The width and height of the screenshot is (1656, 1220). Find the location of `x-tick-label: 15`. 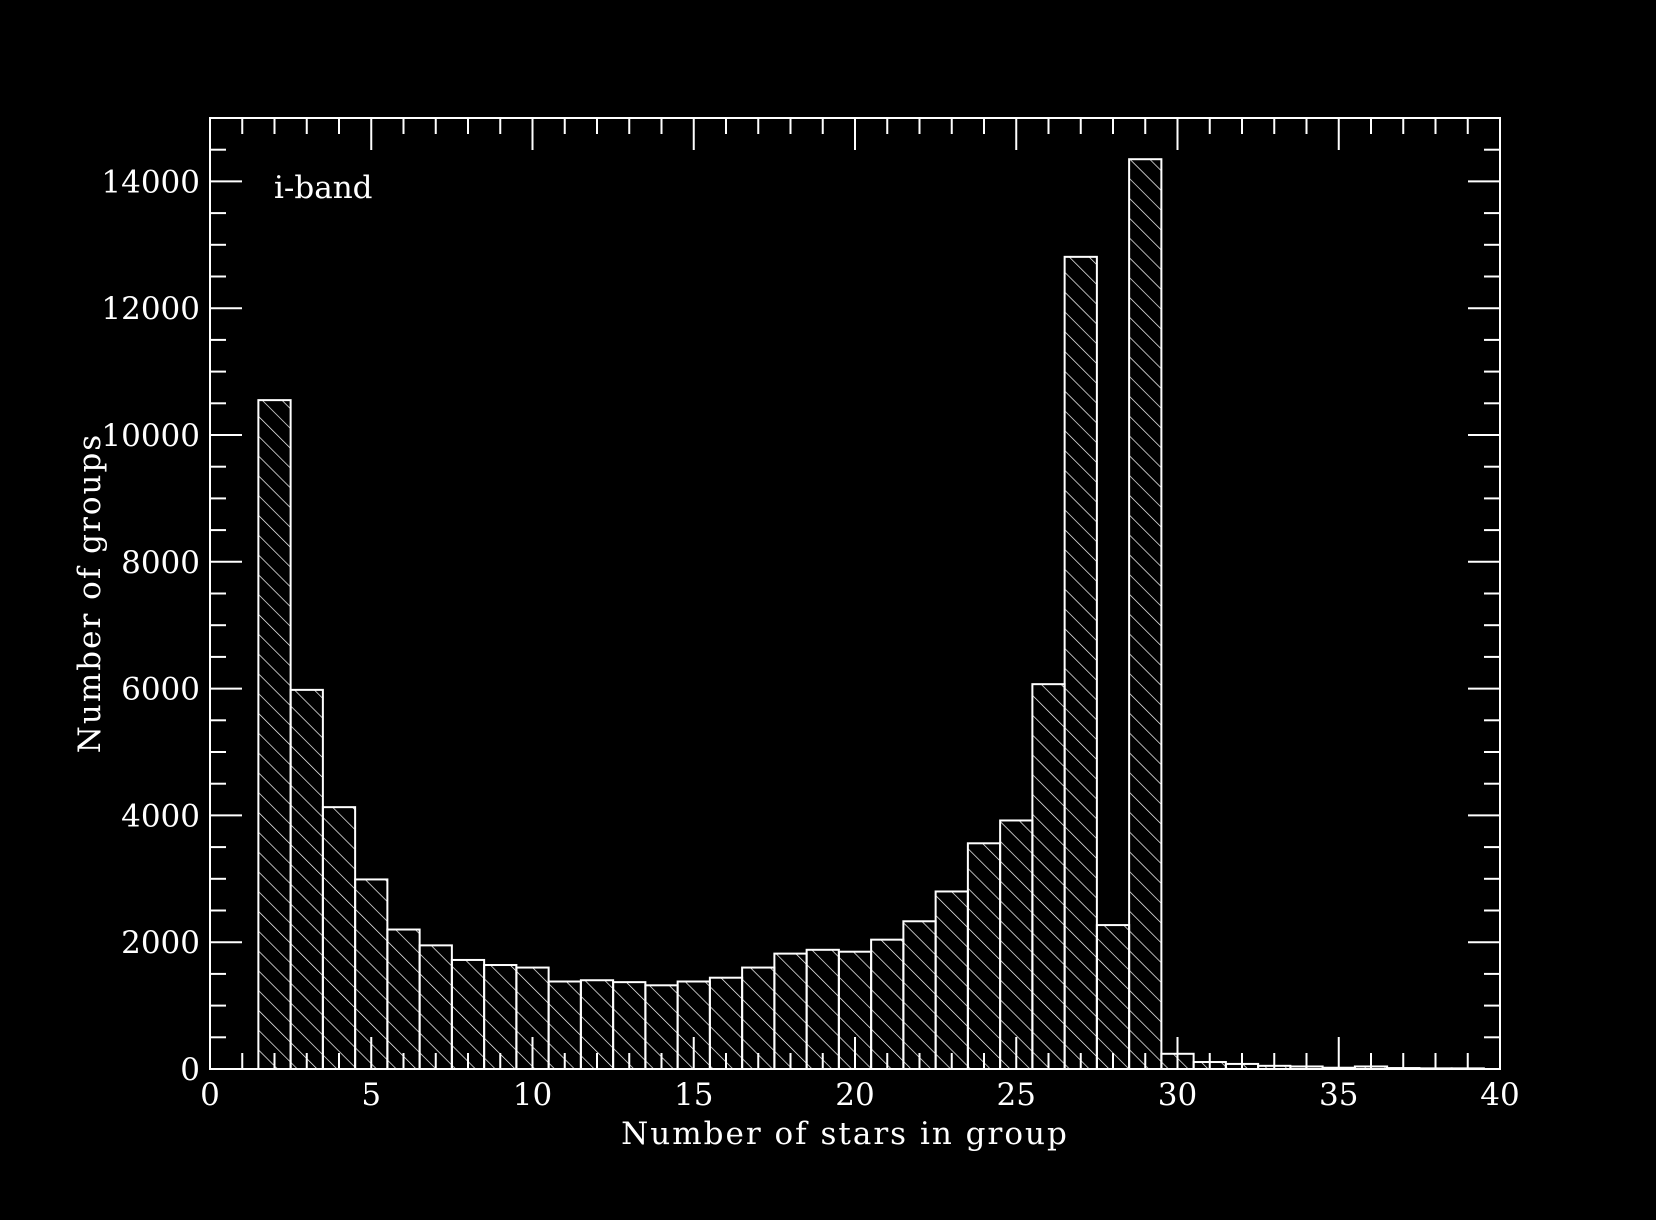

x-tick-label: 15 is located at coordinates (693, 1095).